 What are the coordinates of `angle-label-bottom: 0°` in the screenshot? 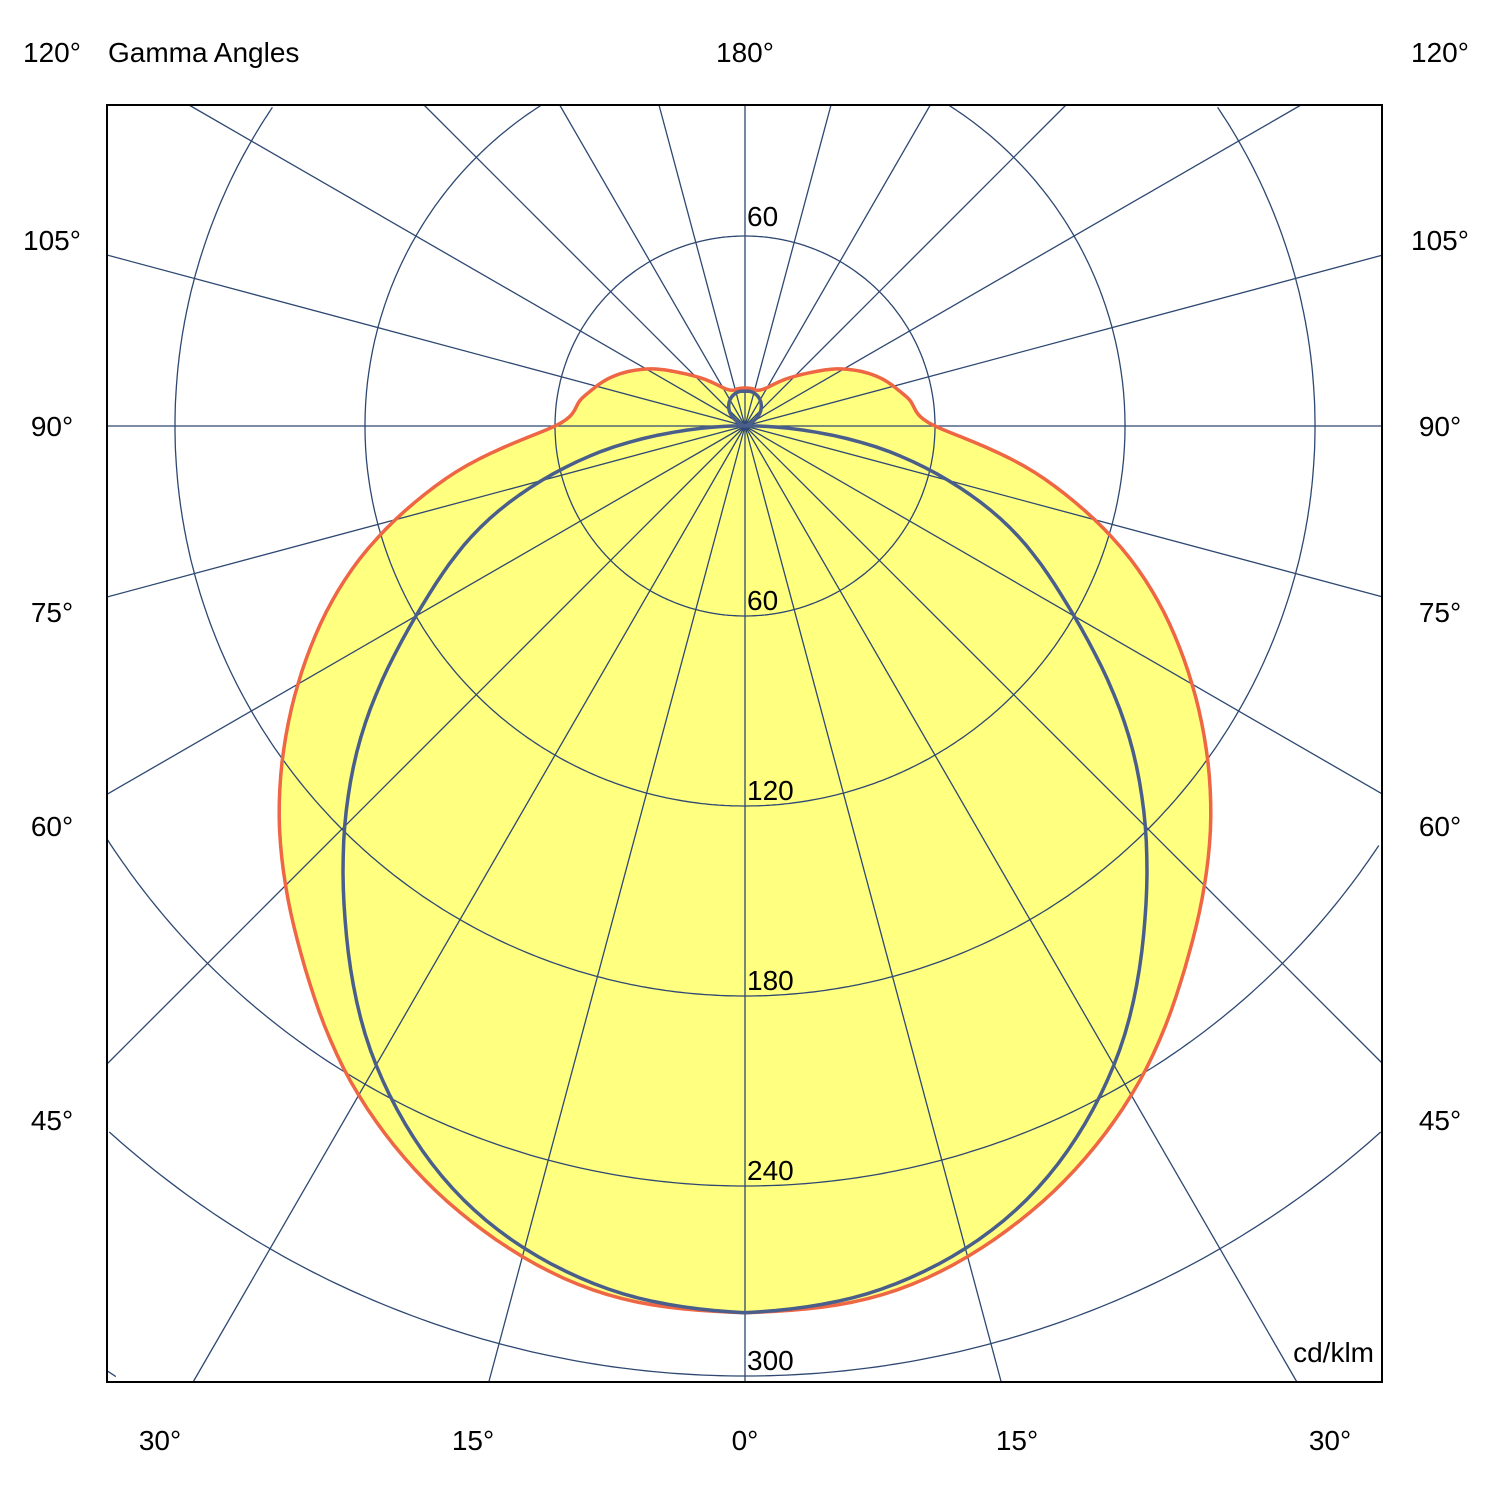 It's located at (745, 1440).